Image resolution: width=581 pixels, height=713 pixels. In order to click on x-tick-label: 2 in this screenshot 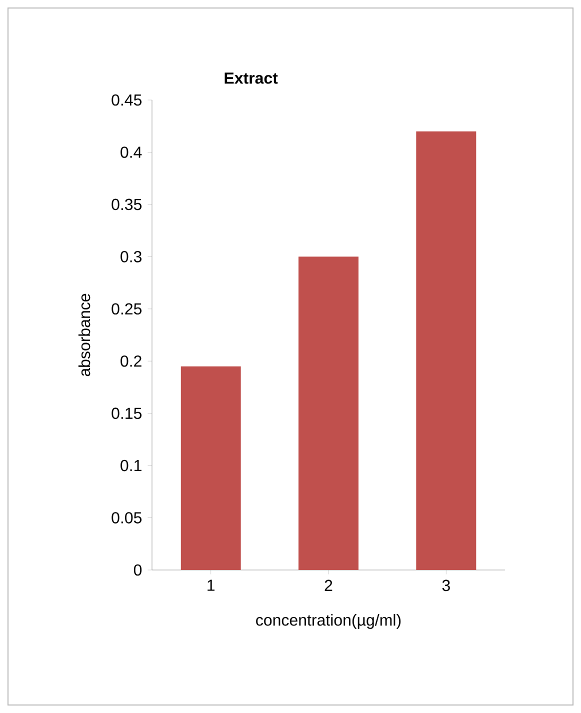, I will do `click(328, 585)`.